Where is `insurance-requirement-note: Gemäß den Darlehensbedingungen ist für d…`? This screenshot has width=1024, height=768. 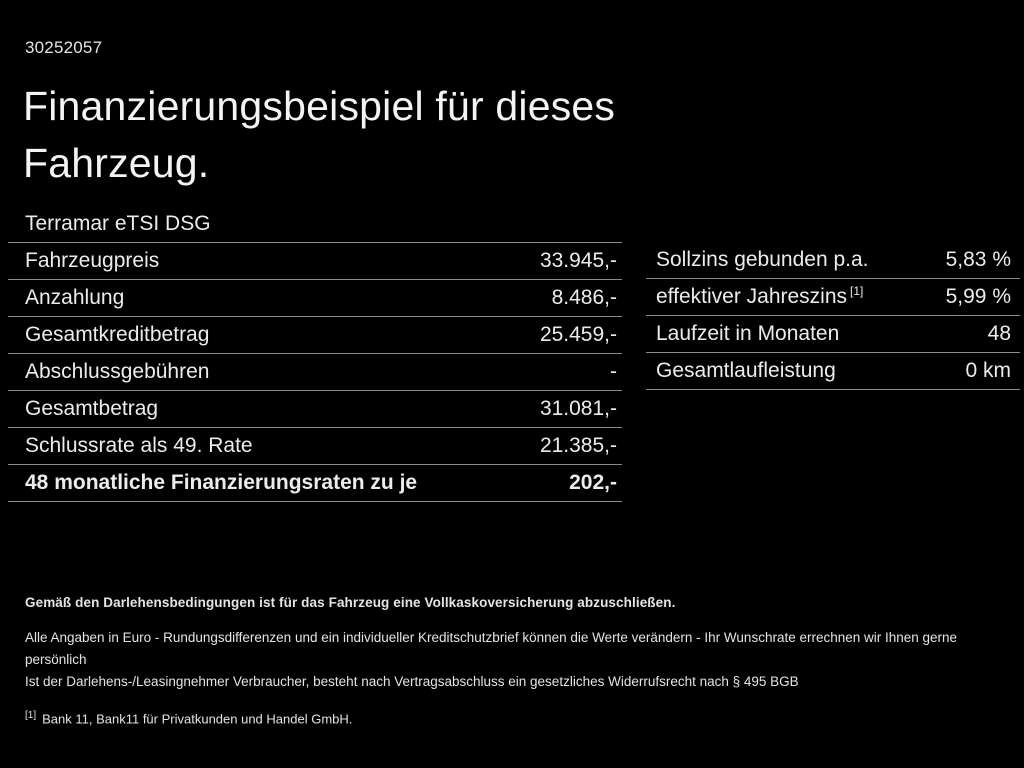 insurance-requirement-note: Gemäß den Darlehensbedingungen ist für d… is located at coordinates (350, 602).